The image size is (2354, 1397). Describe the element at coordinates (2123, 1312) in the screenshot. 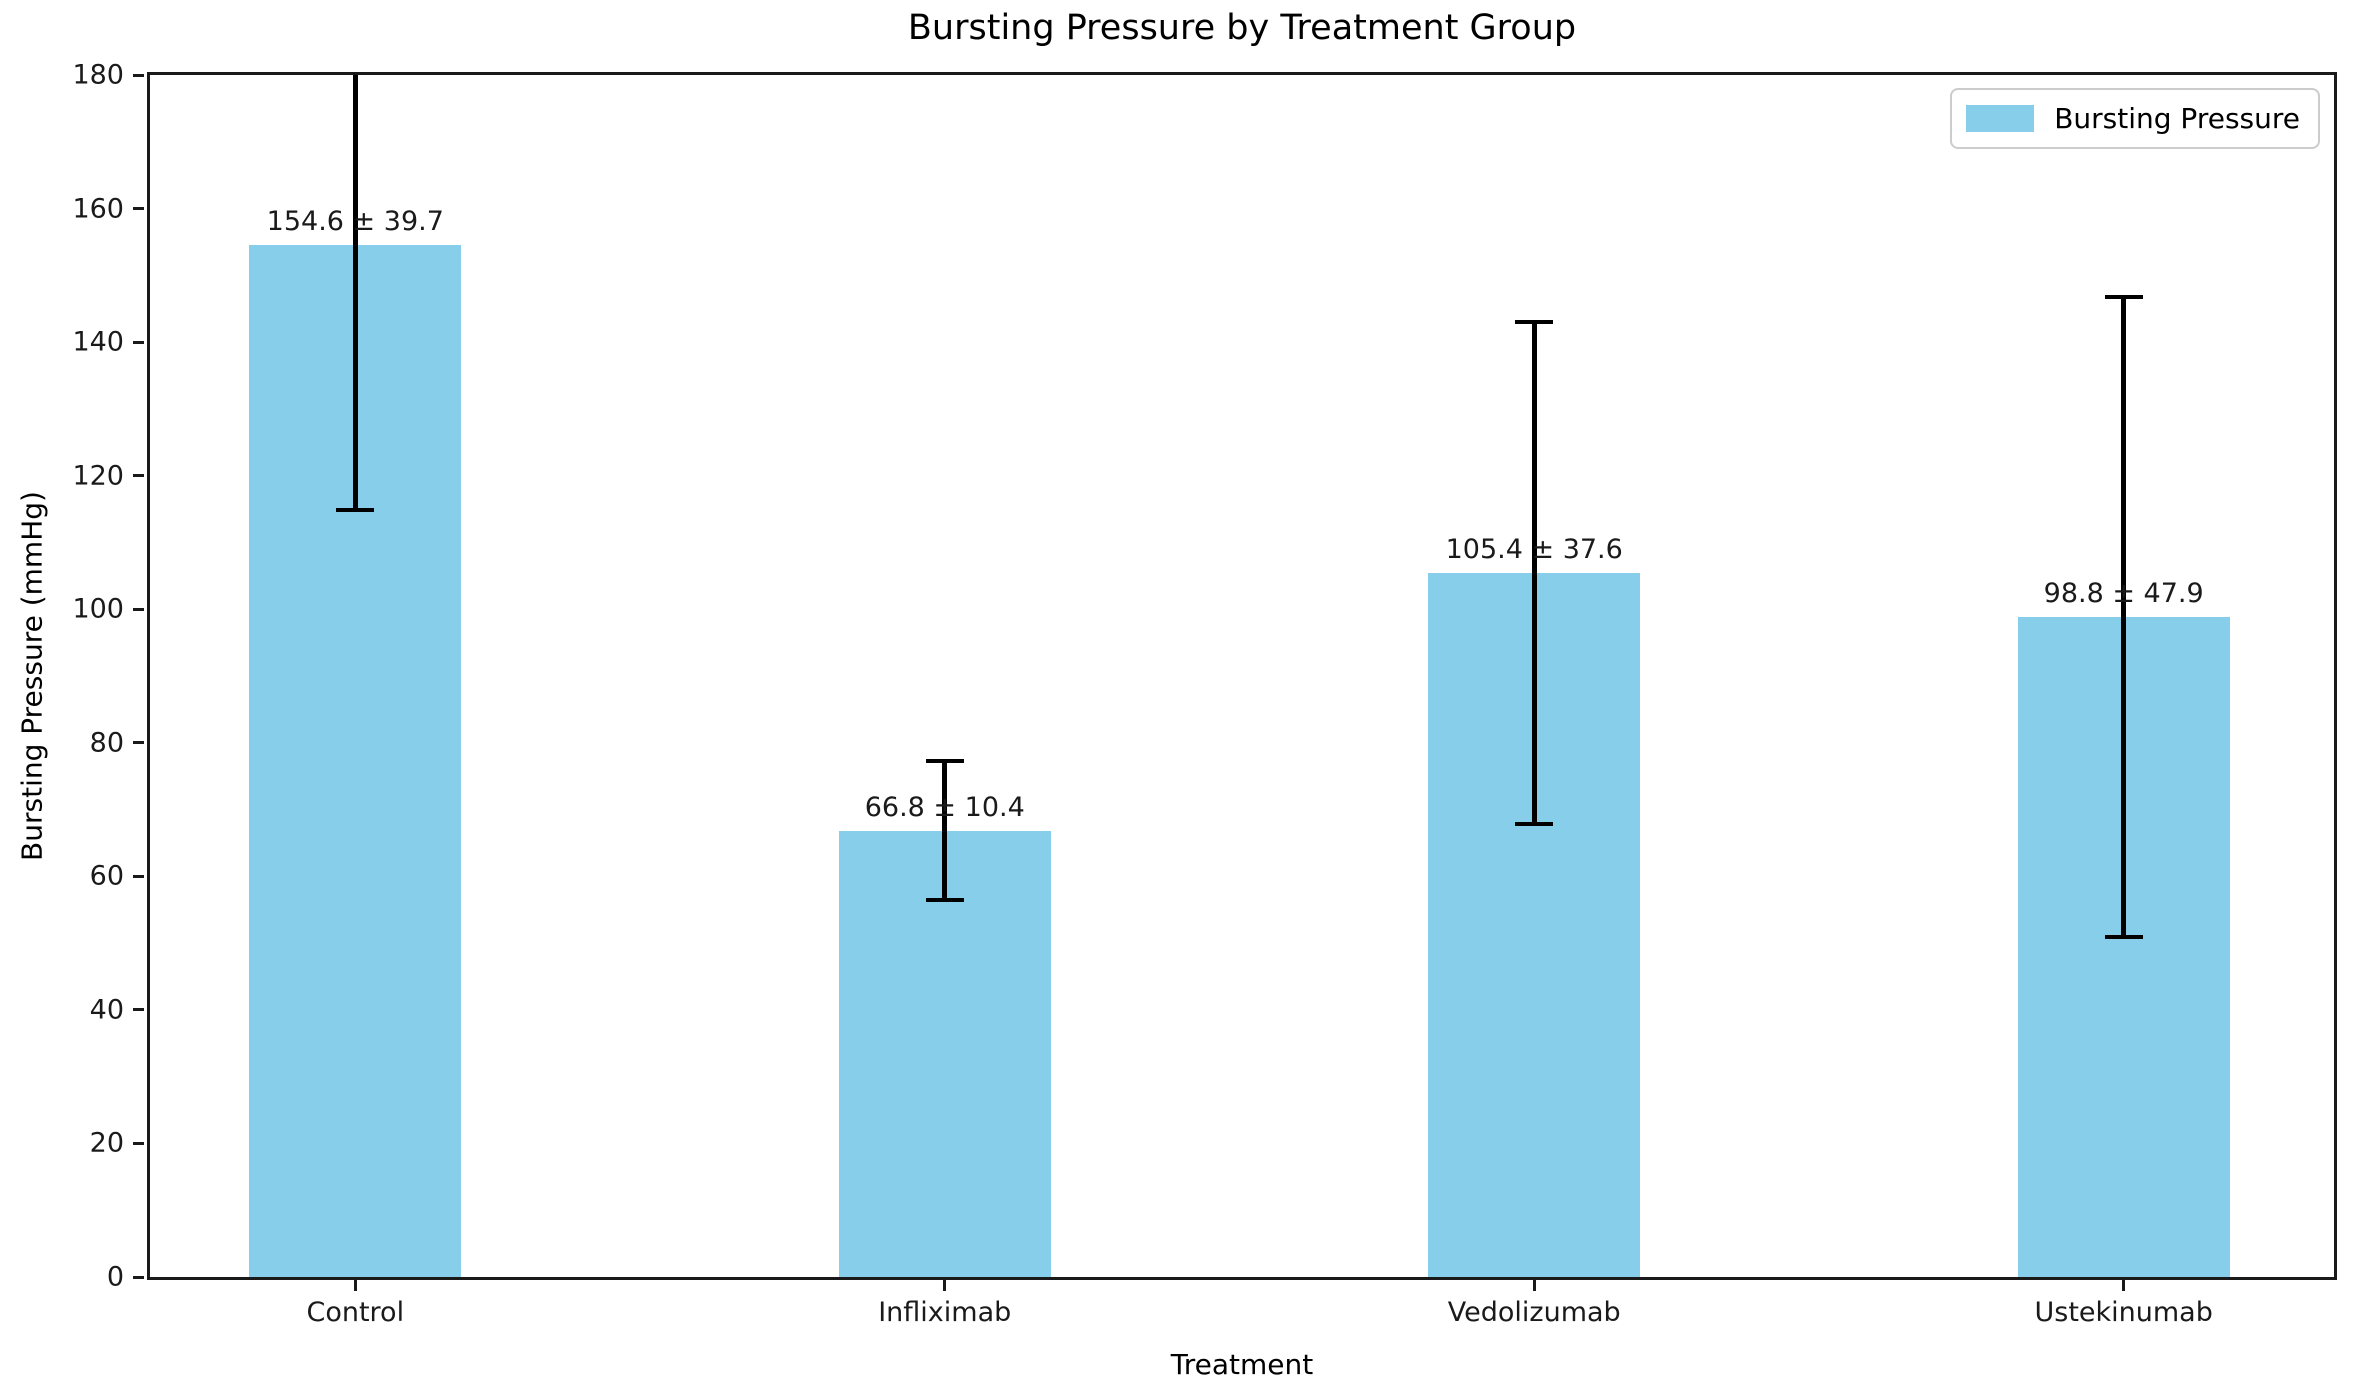

I see `x-tick-label-ustekinumab: Ustekinumab` at that location.